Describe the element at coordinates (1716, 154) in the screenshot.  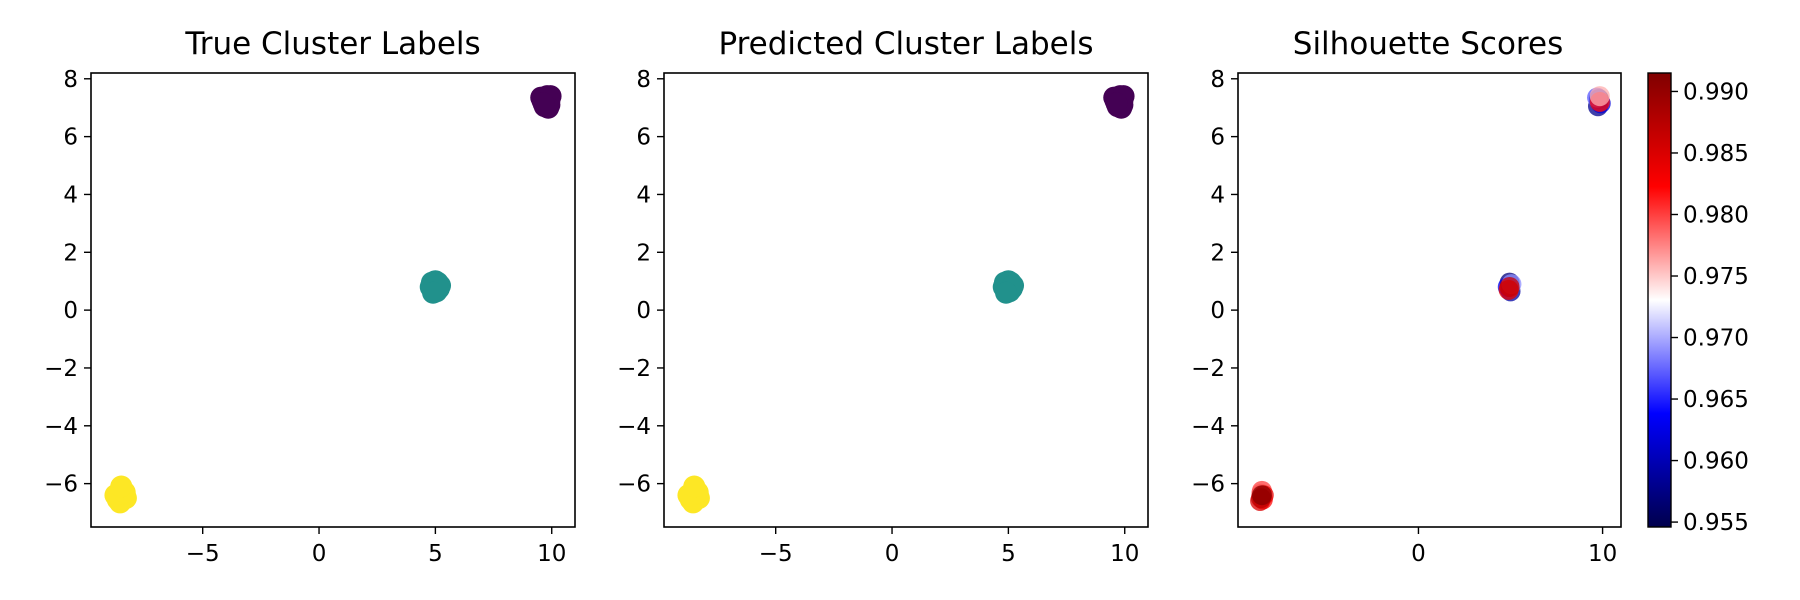
I see `colorbar-tick-label: 0.985` at that location.